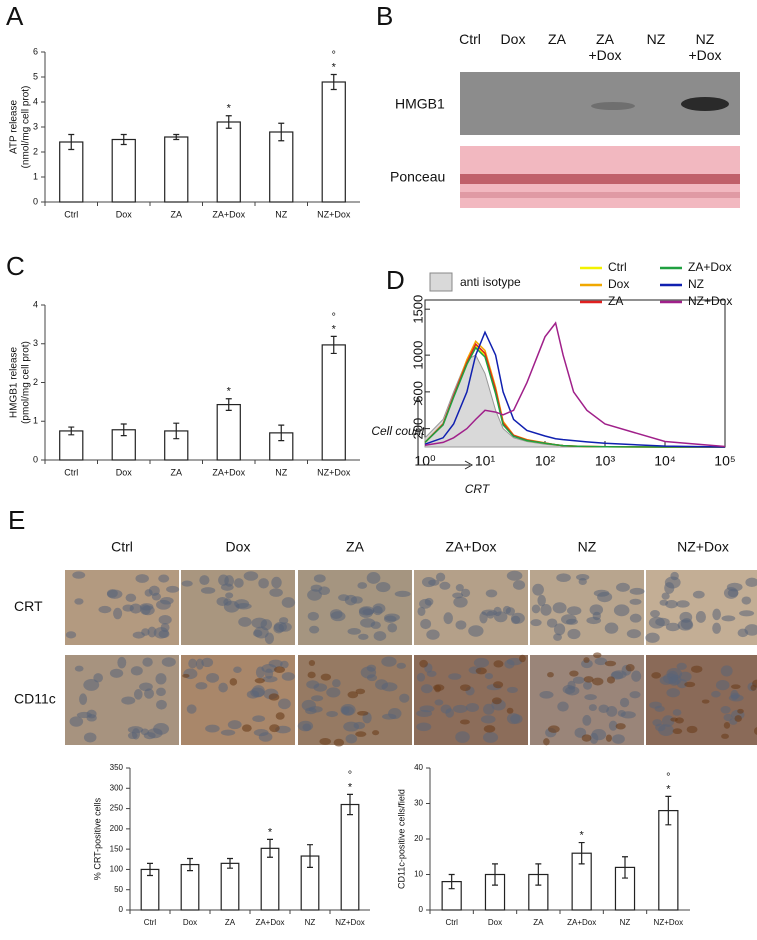 This screenshot has height=940, width=757. Describe the element at coordinates (575, 384) in the screenshot. I see `histogram-line` at that location.